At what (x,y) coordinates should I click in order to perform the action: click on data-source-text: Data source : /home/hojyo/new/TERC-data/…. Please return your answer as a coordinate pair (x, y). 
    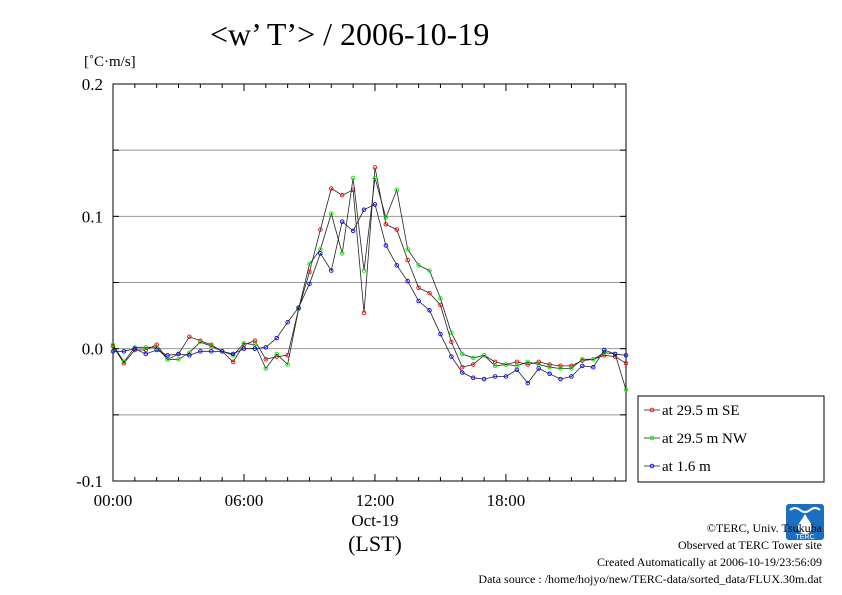
    Looking at the image, I should click on (650, 579).